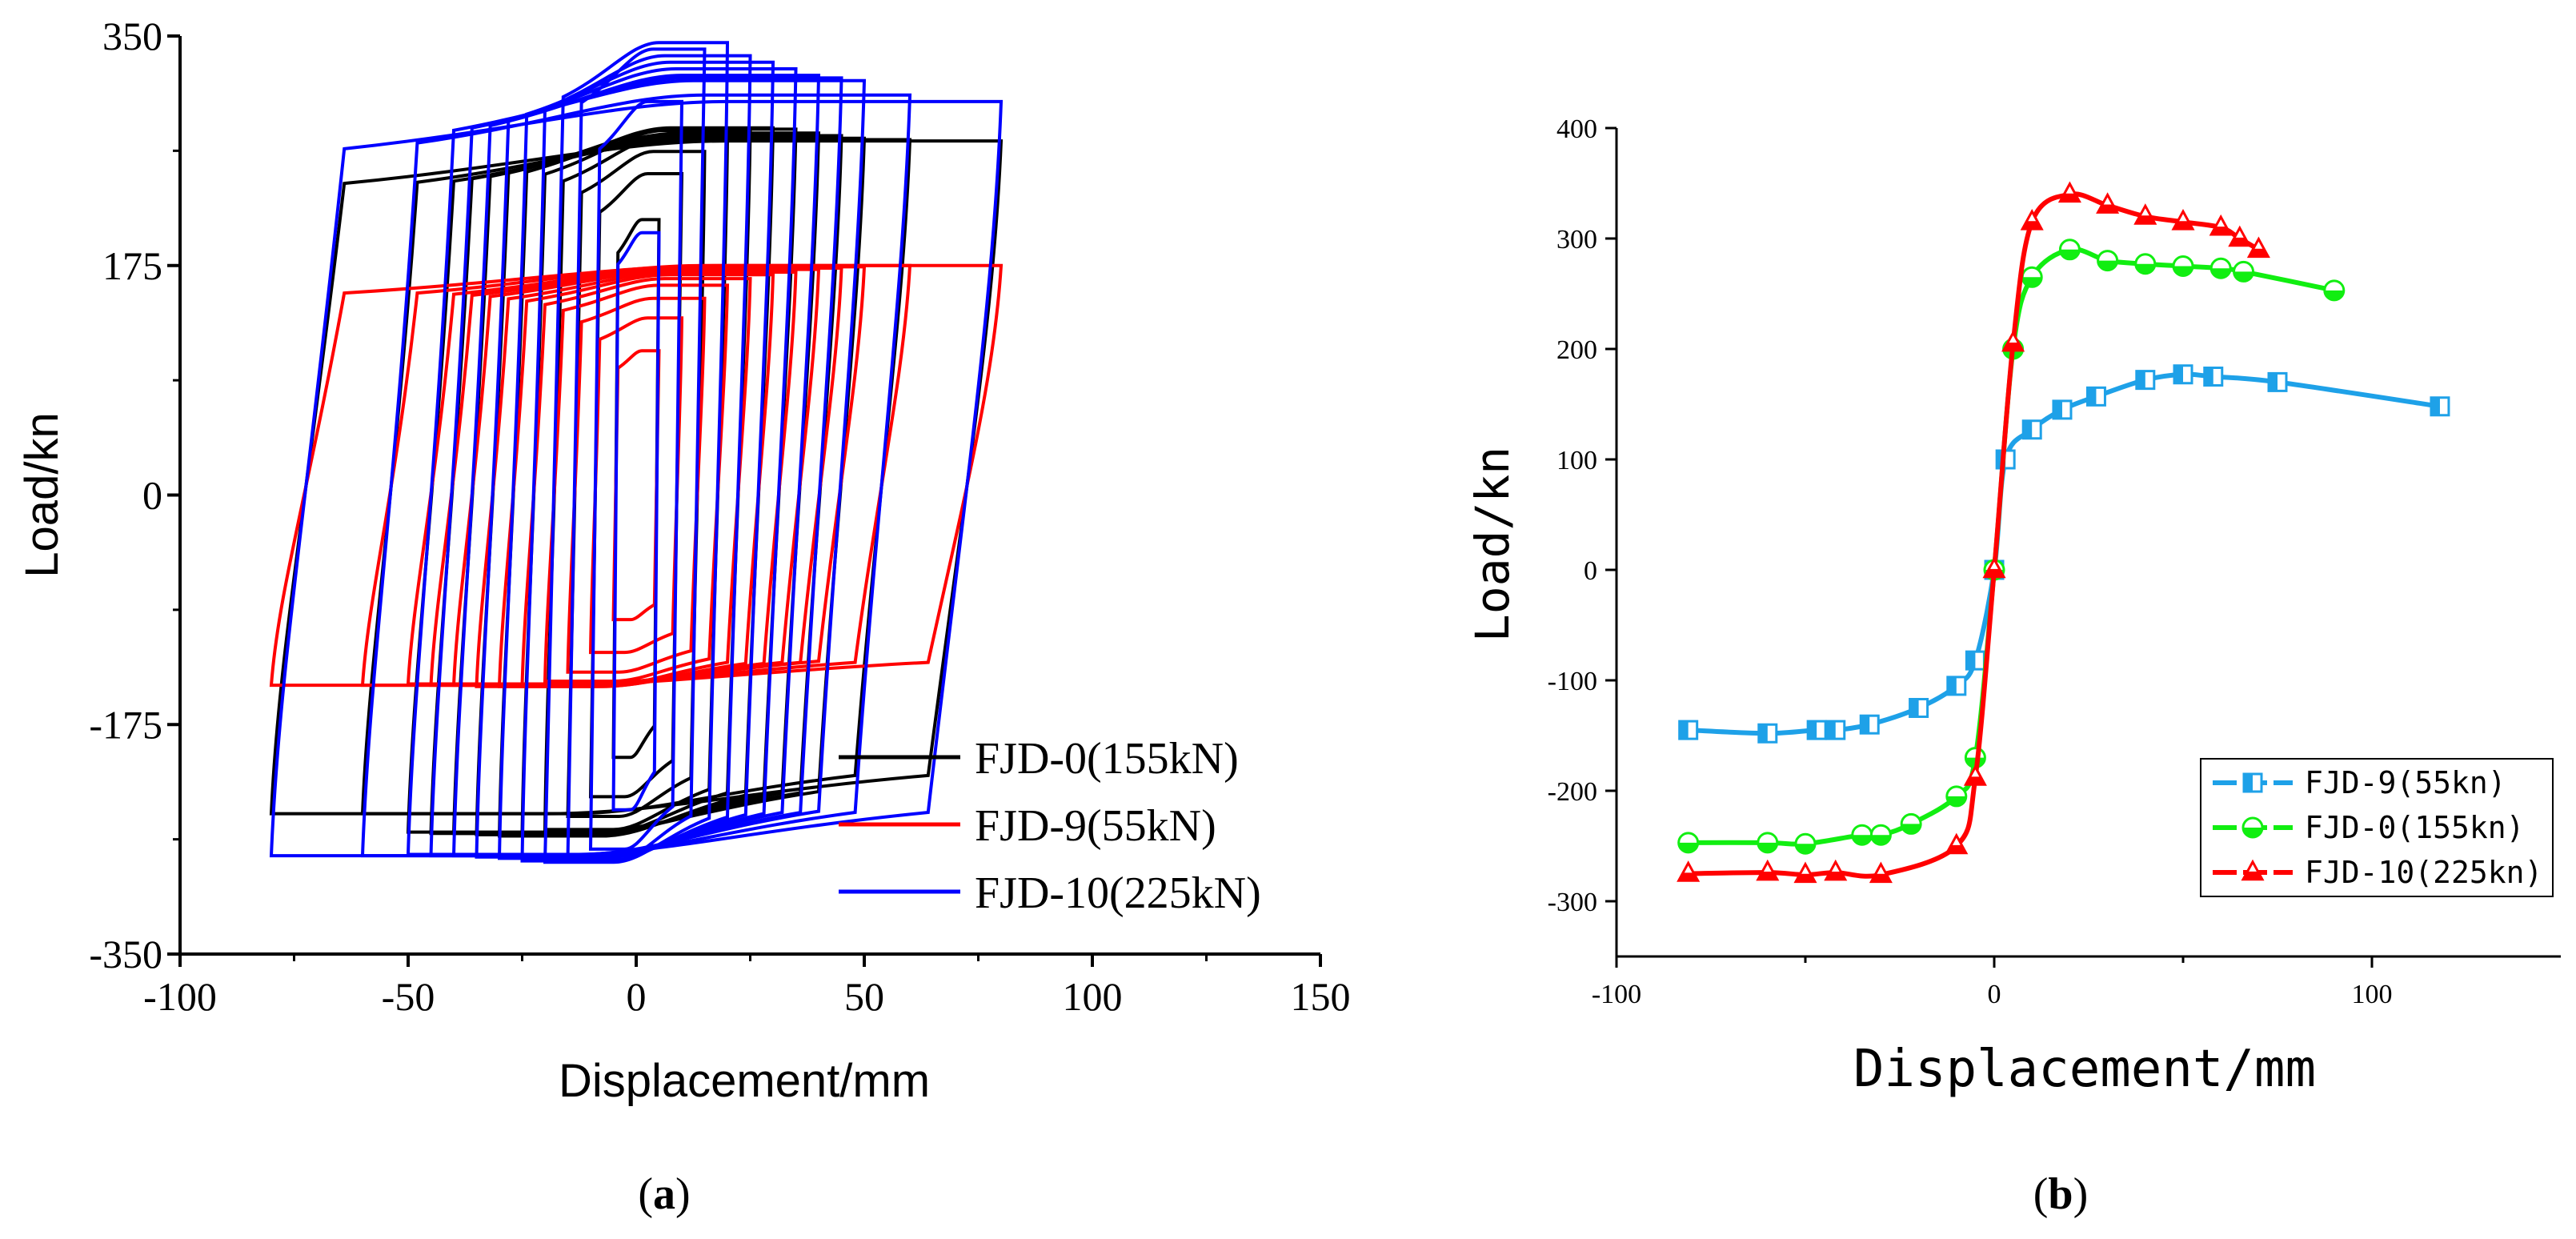 The width and height of the screenshot is (2576, 1239). I want to click on y-tick-label: 400, so click(1576, 129).